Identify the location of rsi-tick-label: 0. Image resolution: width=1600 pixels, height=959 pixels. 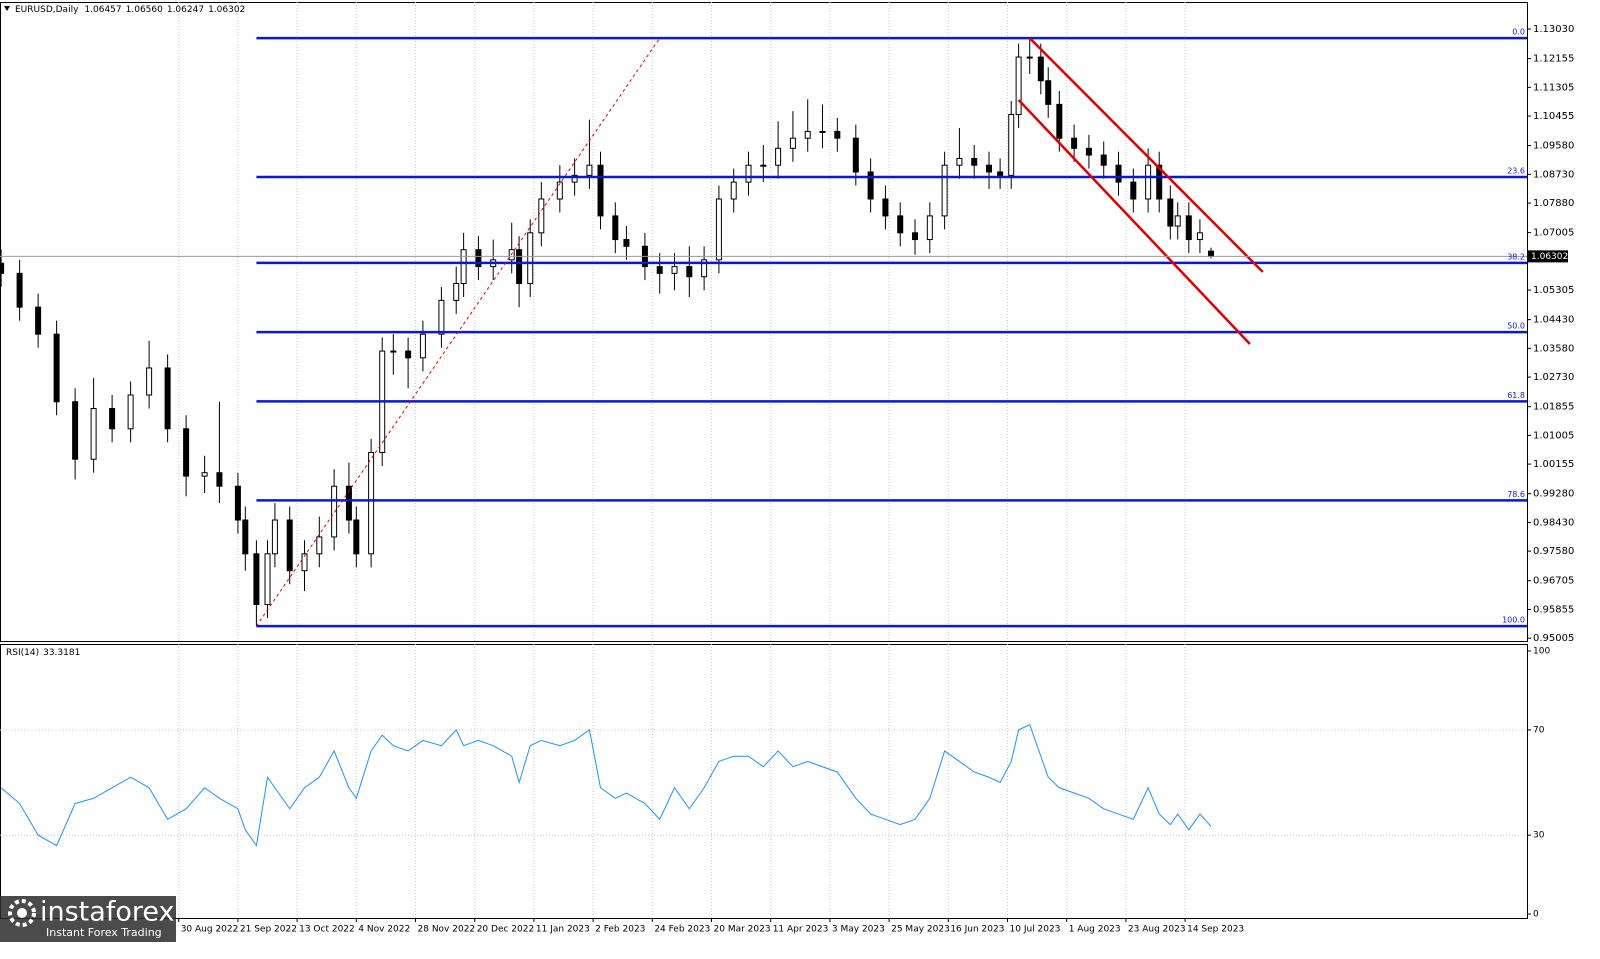
(1536, 915).